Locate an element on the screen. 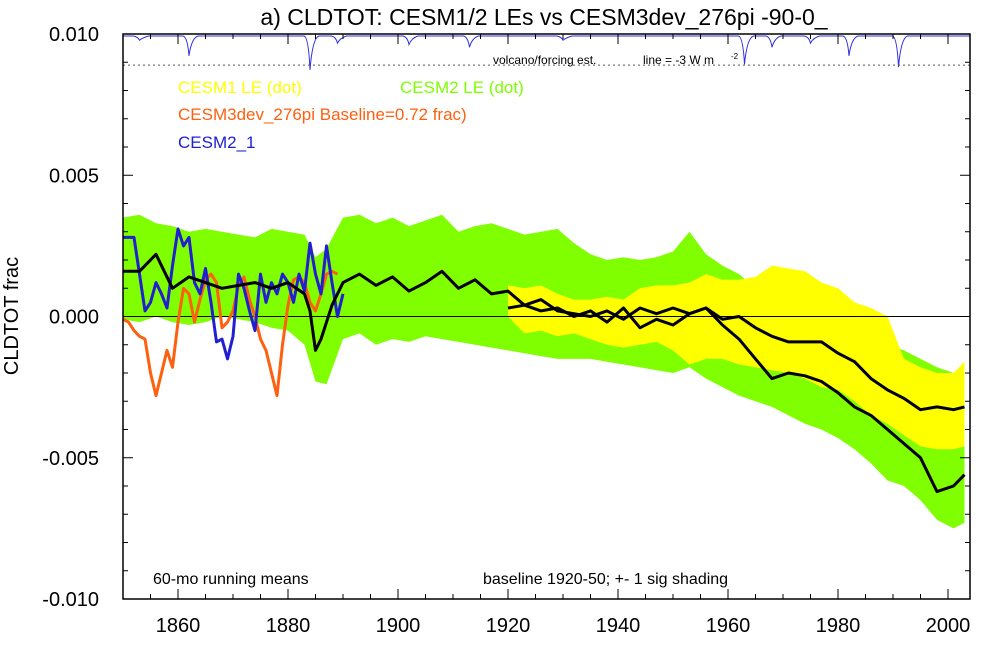 The image size is (988, 646). legend-entry: CESM3dev_276pi Baseline=0.72 frac) is located at coordinates (322, 114).